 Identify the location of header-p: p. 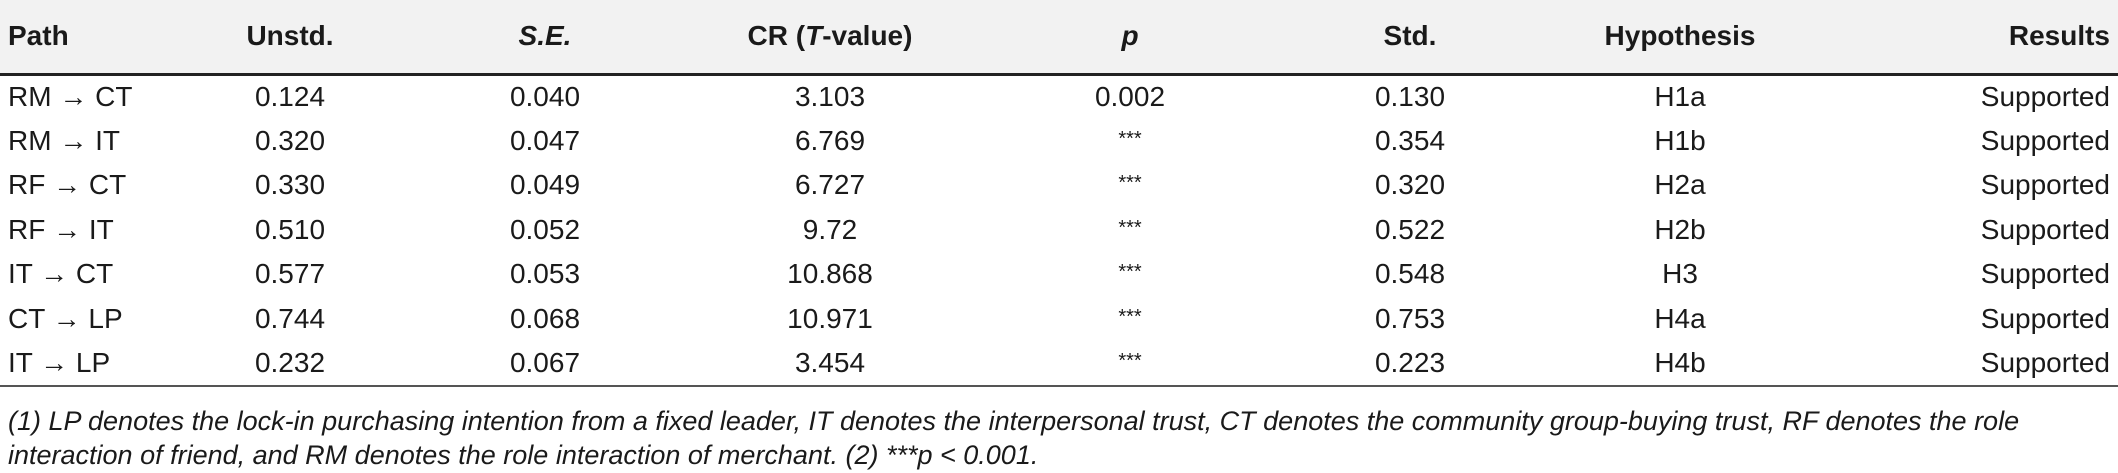
(1130, 38).